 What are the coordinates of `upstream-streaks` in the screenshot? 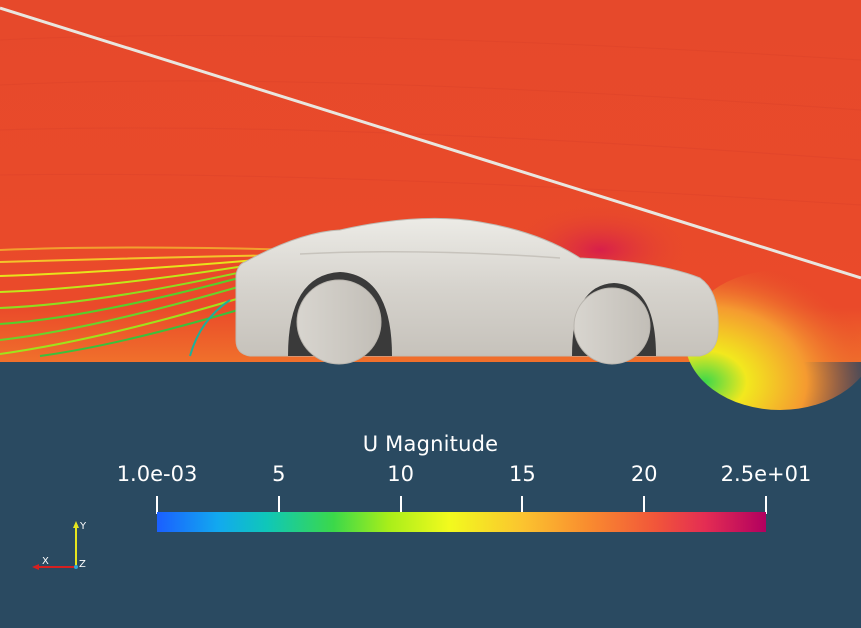 It's located at (150, 301).